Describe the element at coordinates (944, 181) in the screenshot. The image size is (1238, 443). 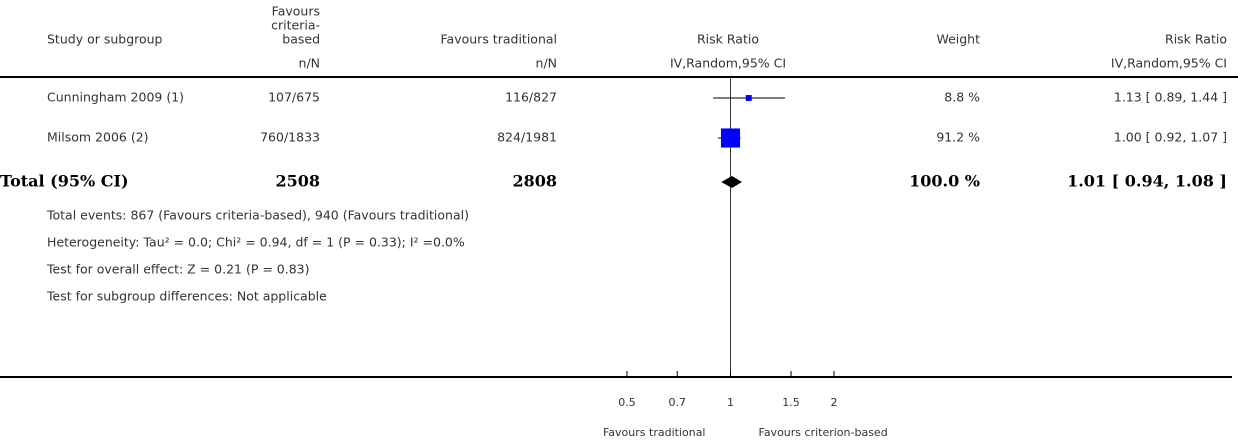
I see `weight: 100.0 %` at that location.